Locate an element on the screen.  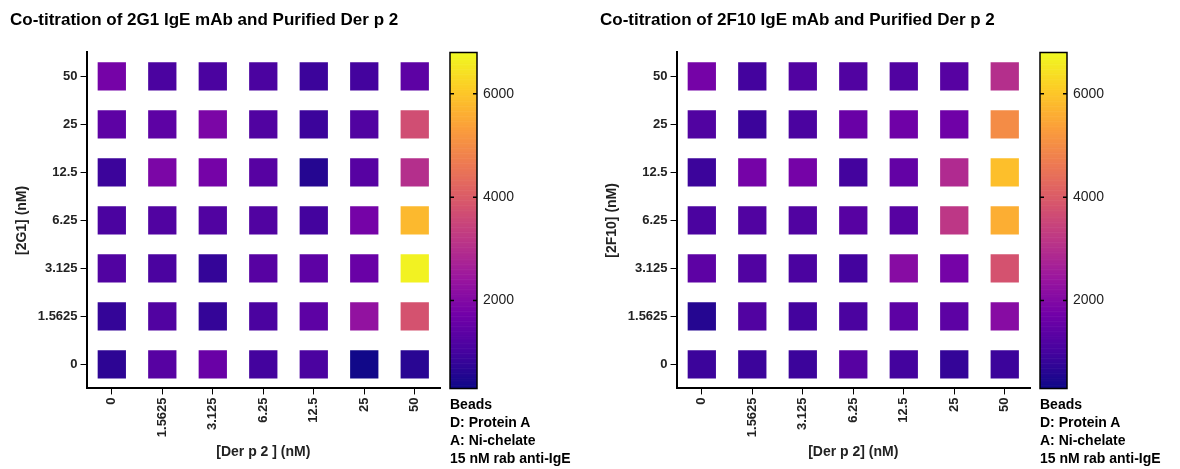
x-axis-title: [Der p 2] (nM) is located at coordinates (853, 451).